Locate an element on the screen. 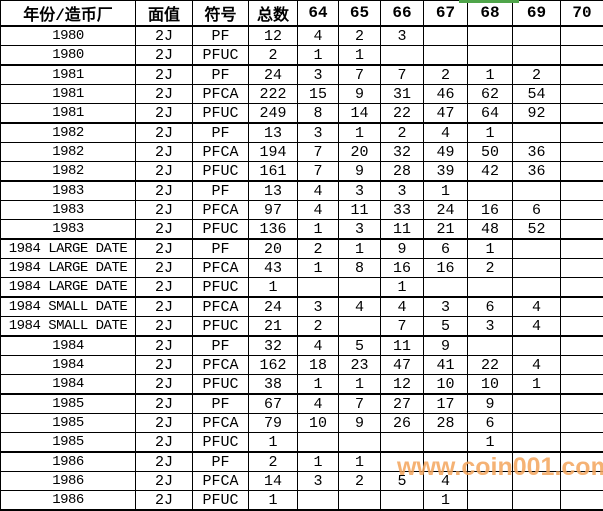 This screenshot has width=603, height=511. cell: 48 is located at coordinates (490, 230).